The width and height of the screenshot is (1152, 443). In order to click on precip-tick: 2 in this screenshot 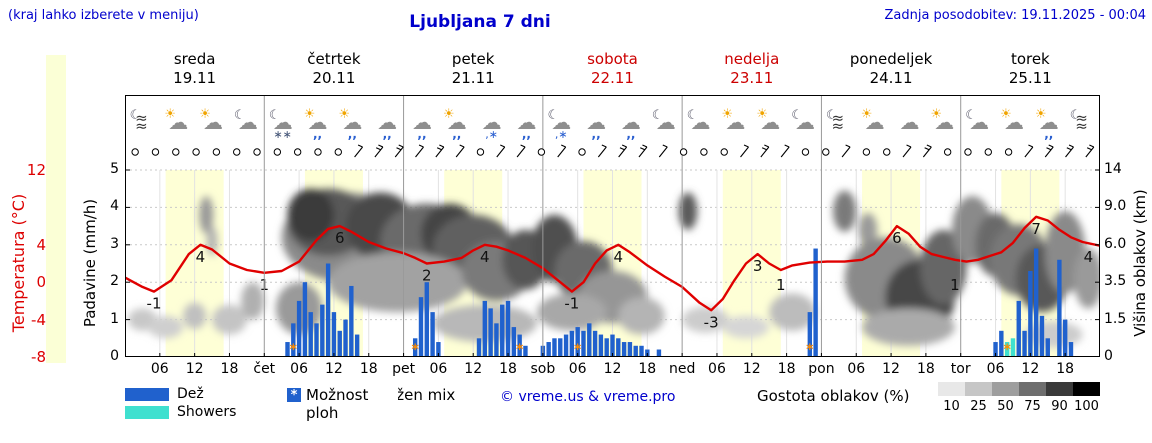, I will do `click(114, 281)`.